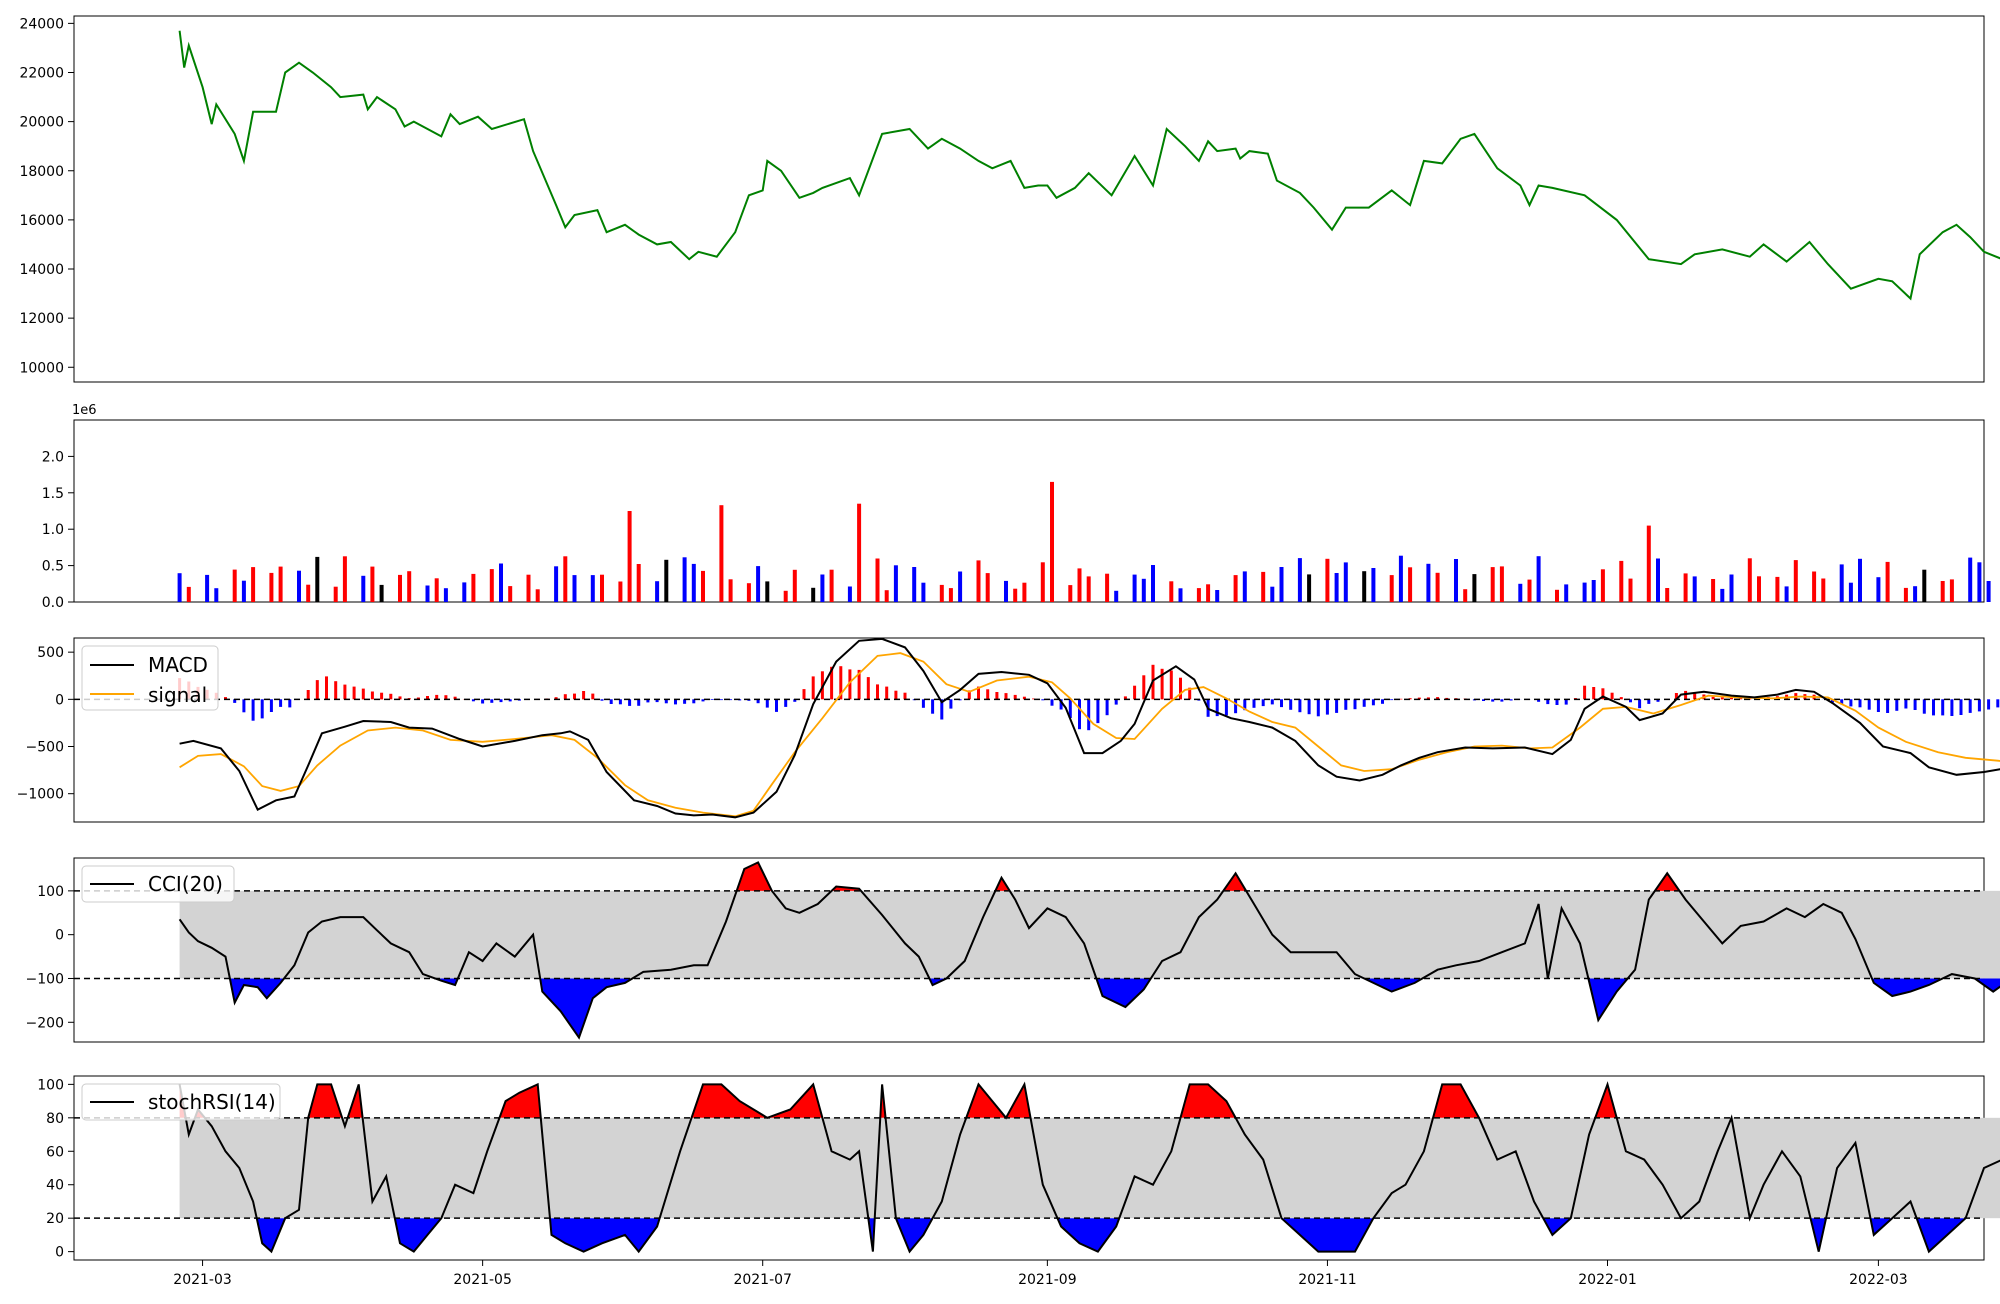  I want to click on y-tick-label: 24000, so click(41, 24).